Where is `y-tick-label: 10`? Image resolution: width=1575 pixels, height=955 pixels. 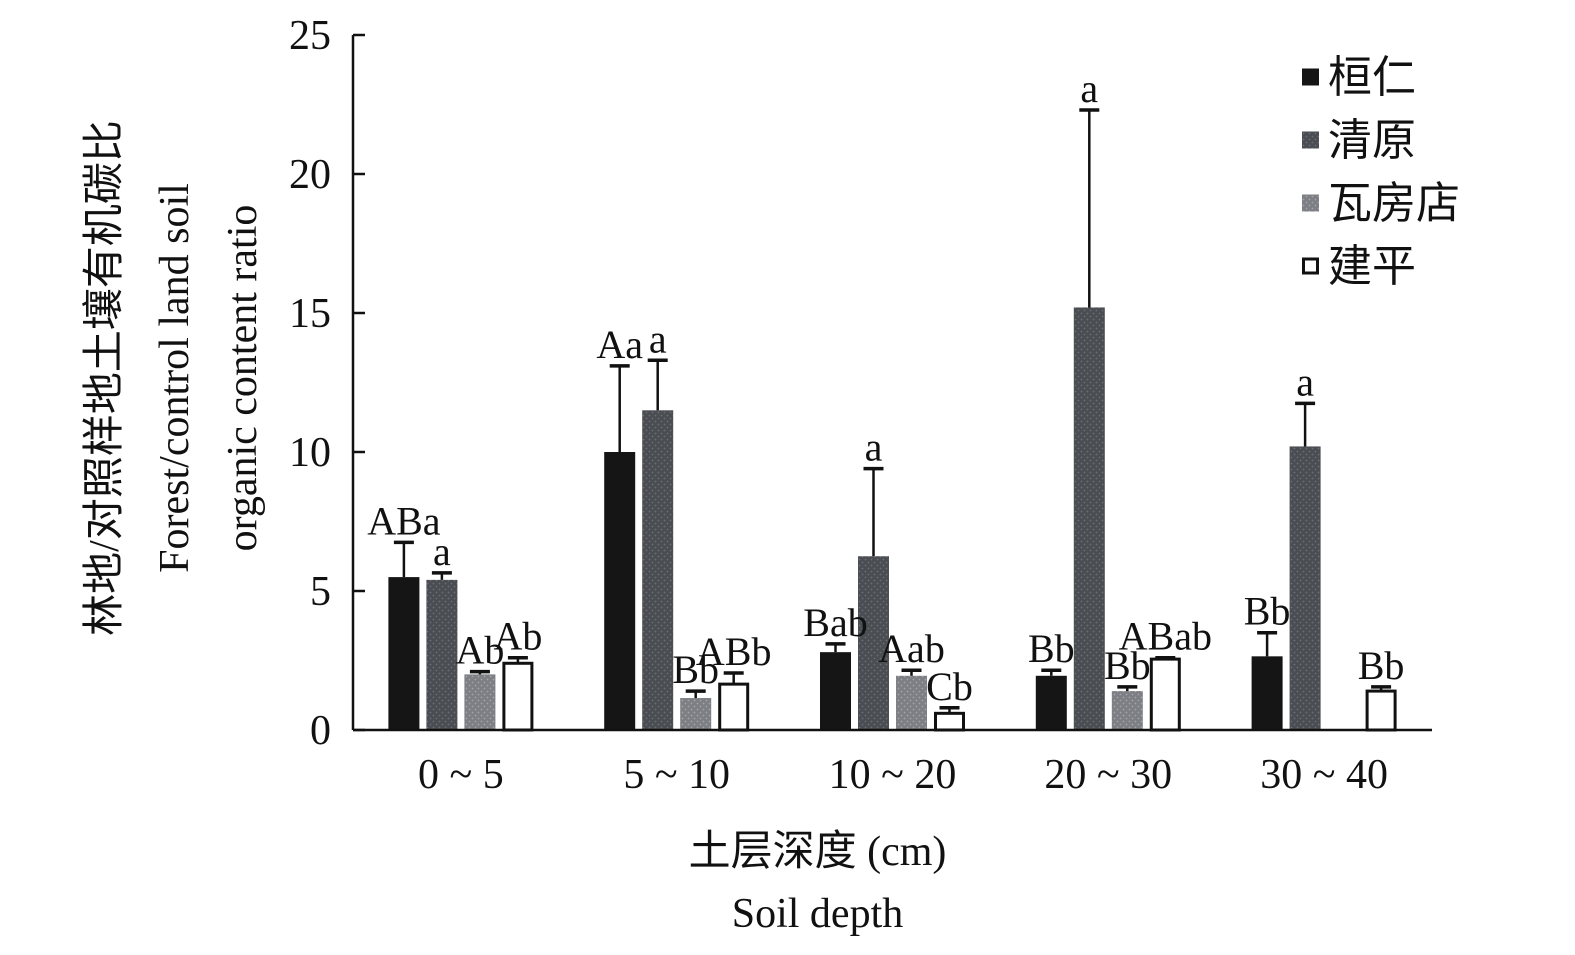 y-tick-label: 10 is located at coordinates (310, 453).